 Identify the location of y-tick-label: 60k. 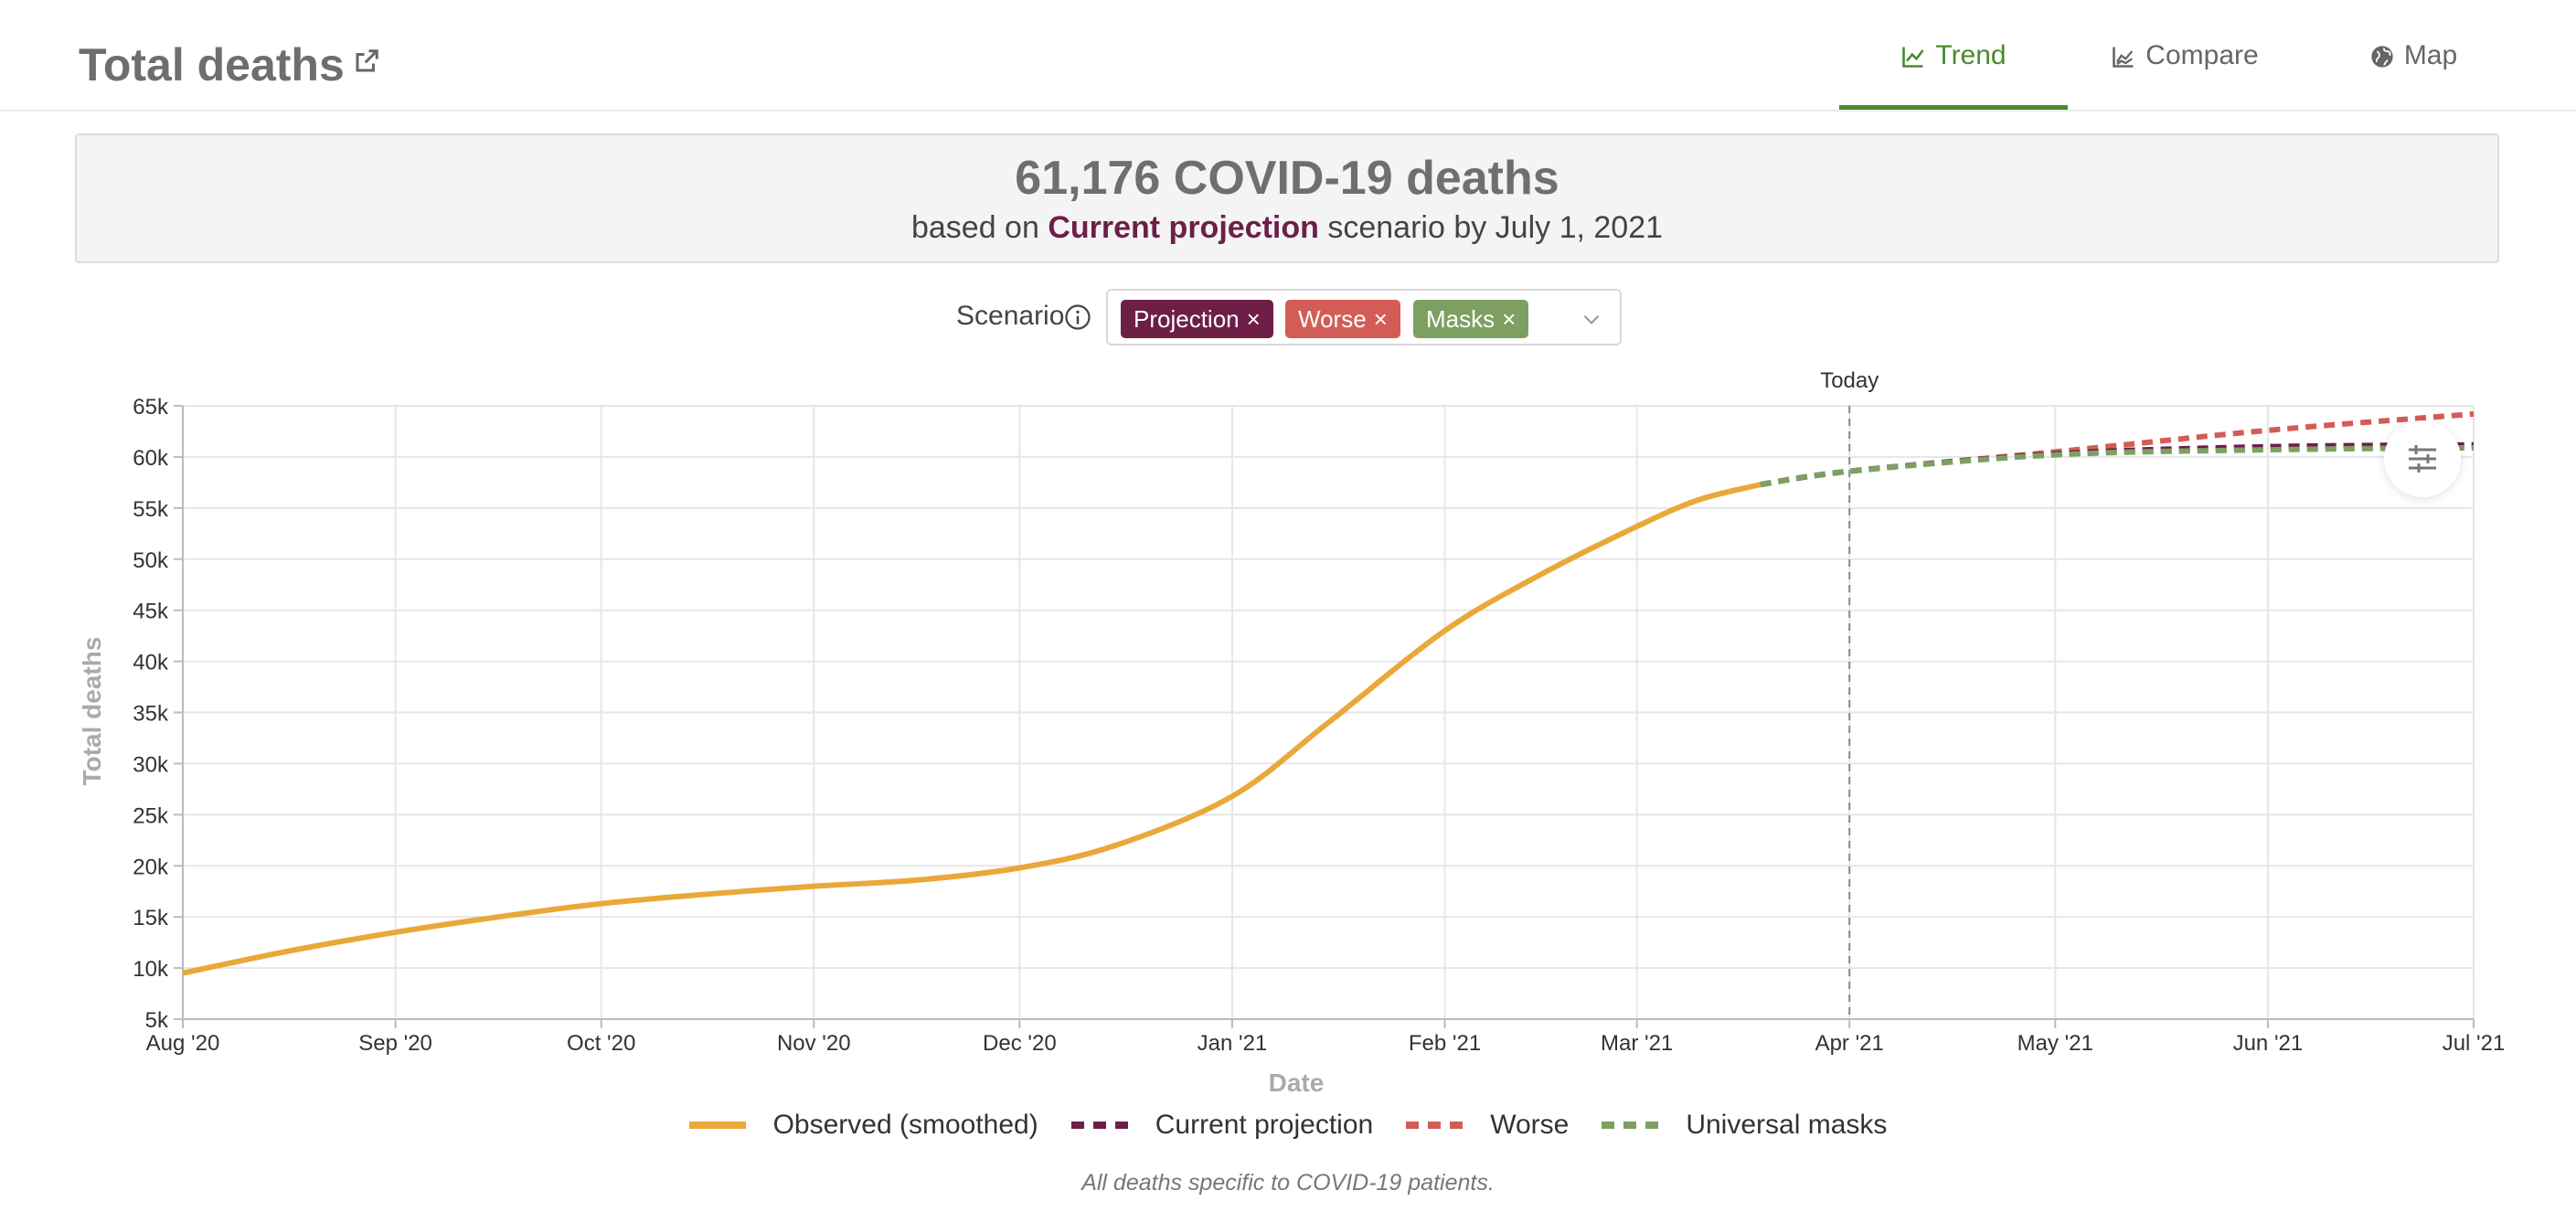
(151, 458).